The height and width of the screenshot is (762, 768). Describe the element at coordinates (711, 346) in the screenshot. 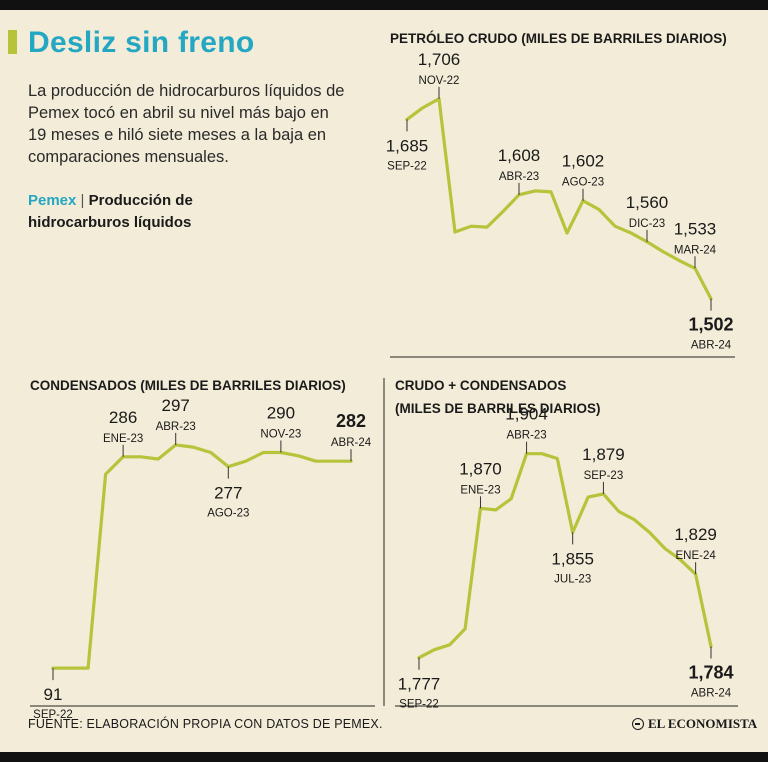

I see `crudo-date-label-6: ABR-24` at that location.